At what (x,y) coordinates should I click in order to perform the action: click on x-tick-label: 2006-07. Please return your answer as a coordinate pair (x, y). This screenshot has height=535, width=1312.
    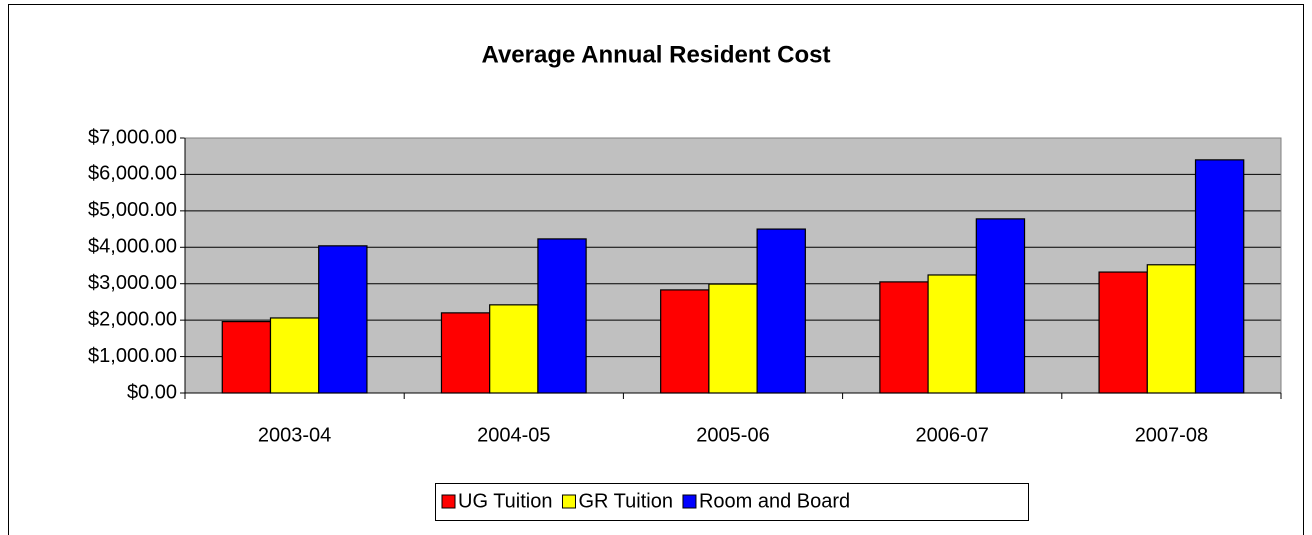
    Looking at the image, I should click on (951, 435).